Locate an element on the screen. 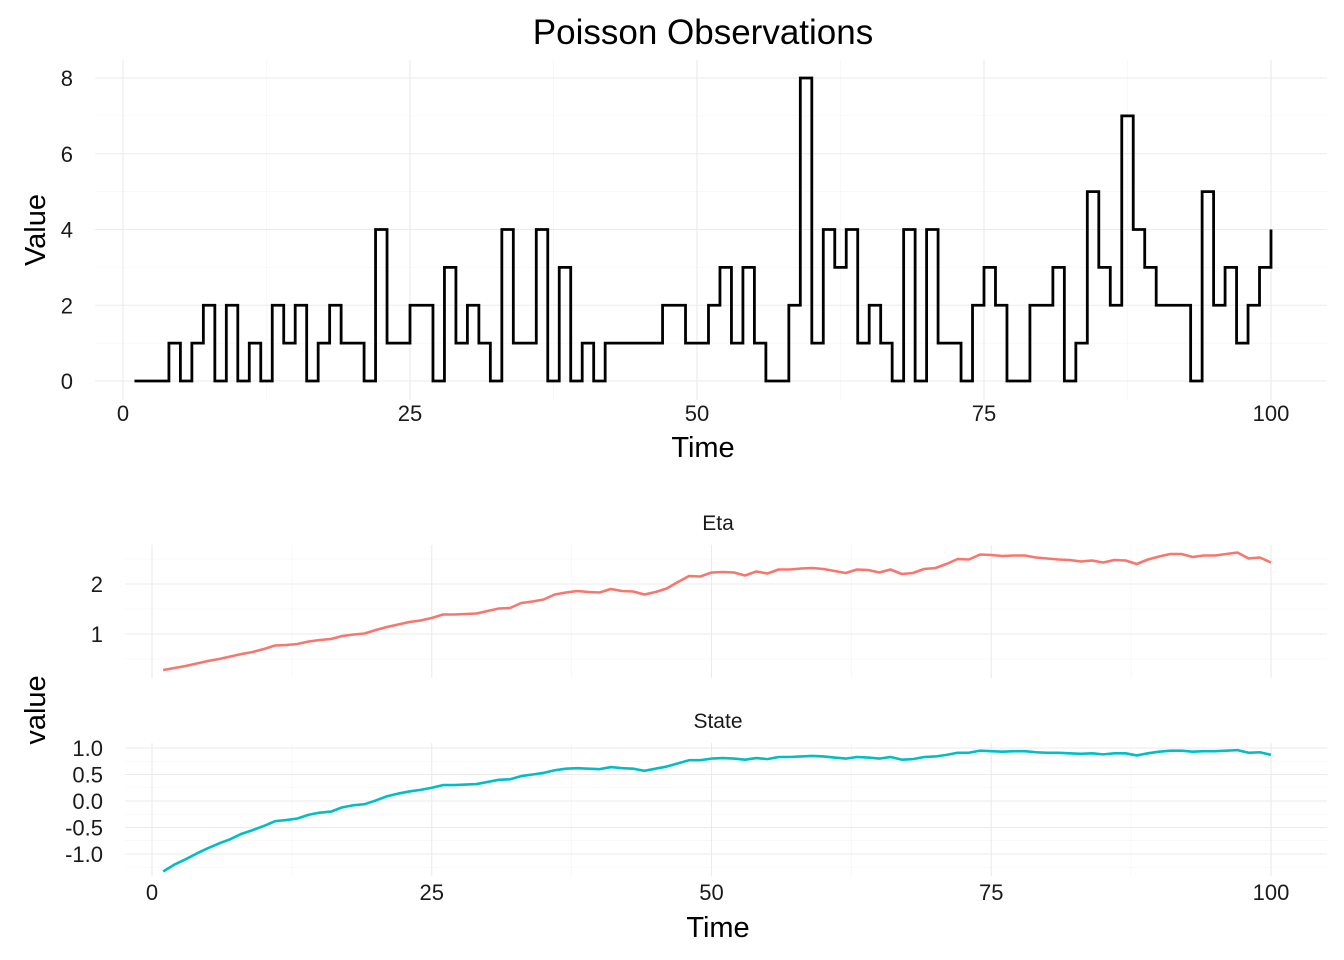 Image resolution: width=1344 pixels, height=960 pixels. state-y-tick-labels: -1.0-0.50.00.51.0 is located at coordinates (84, 801).